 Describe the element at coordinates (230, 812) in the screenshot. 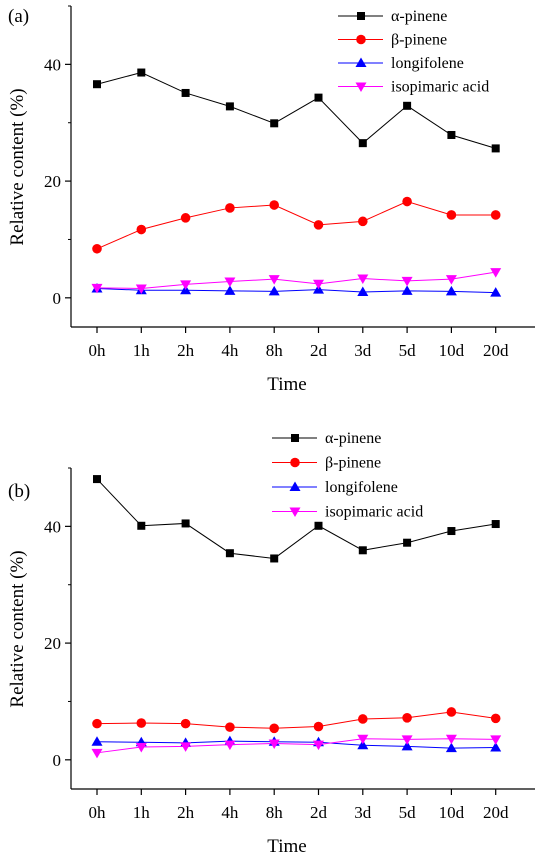

I see `x-tick-label: 4h` at that location.